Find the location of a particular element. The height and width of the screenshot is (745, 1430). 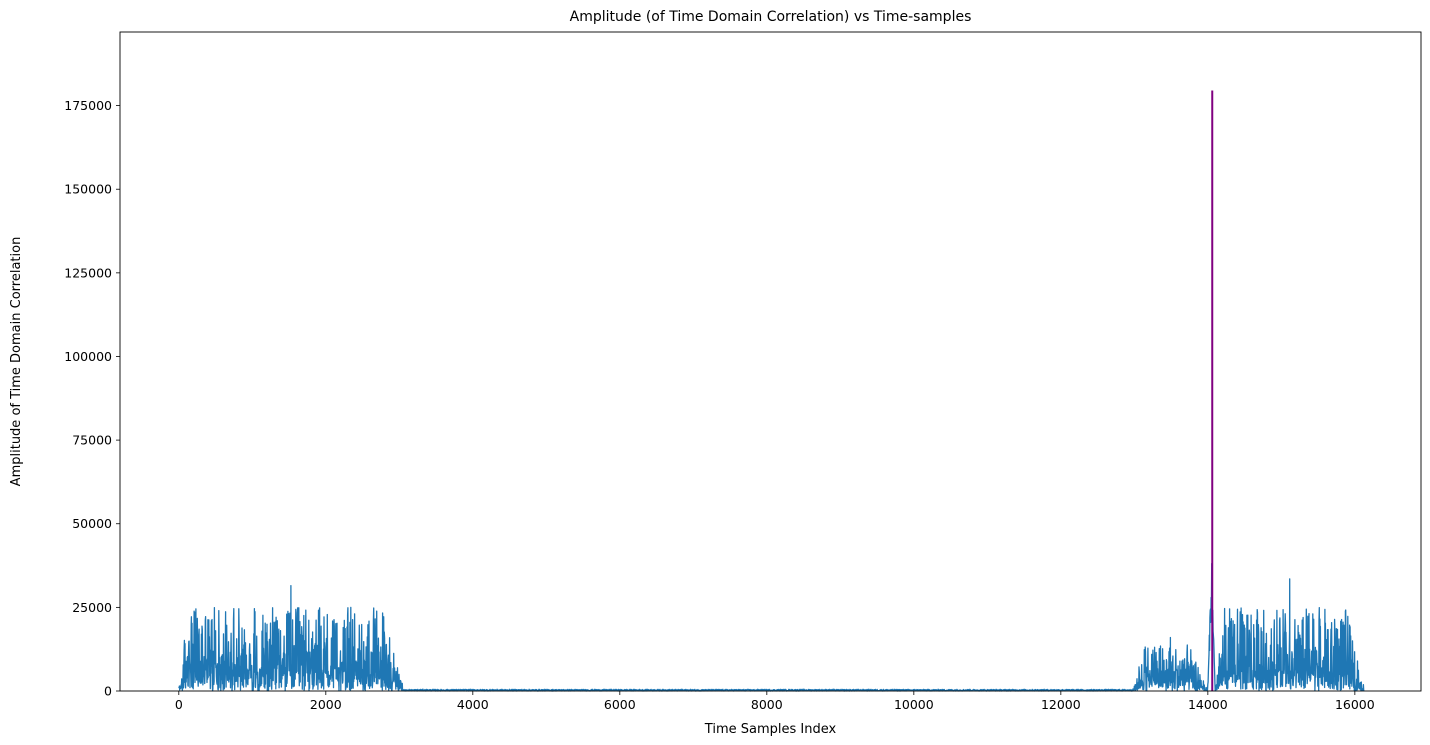

x-tick-label: 16000 is located at coordinates (1355, 704).